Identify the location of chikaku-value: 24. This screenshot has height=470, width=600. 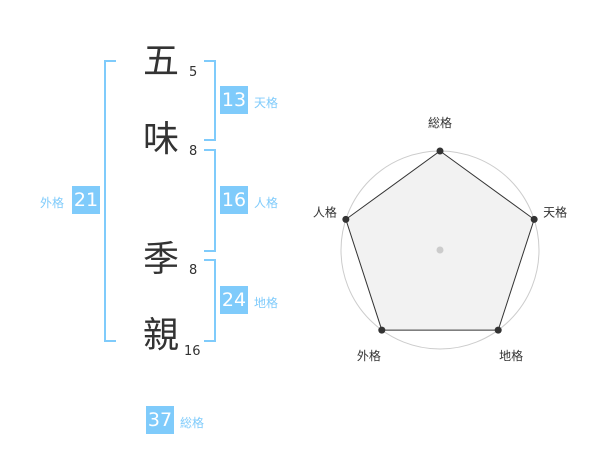
(234, 300).